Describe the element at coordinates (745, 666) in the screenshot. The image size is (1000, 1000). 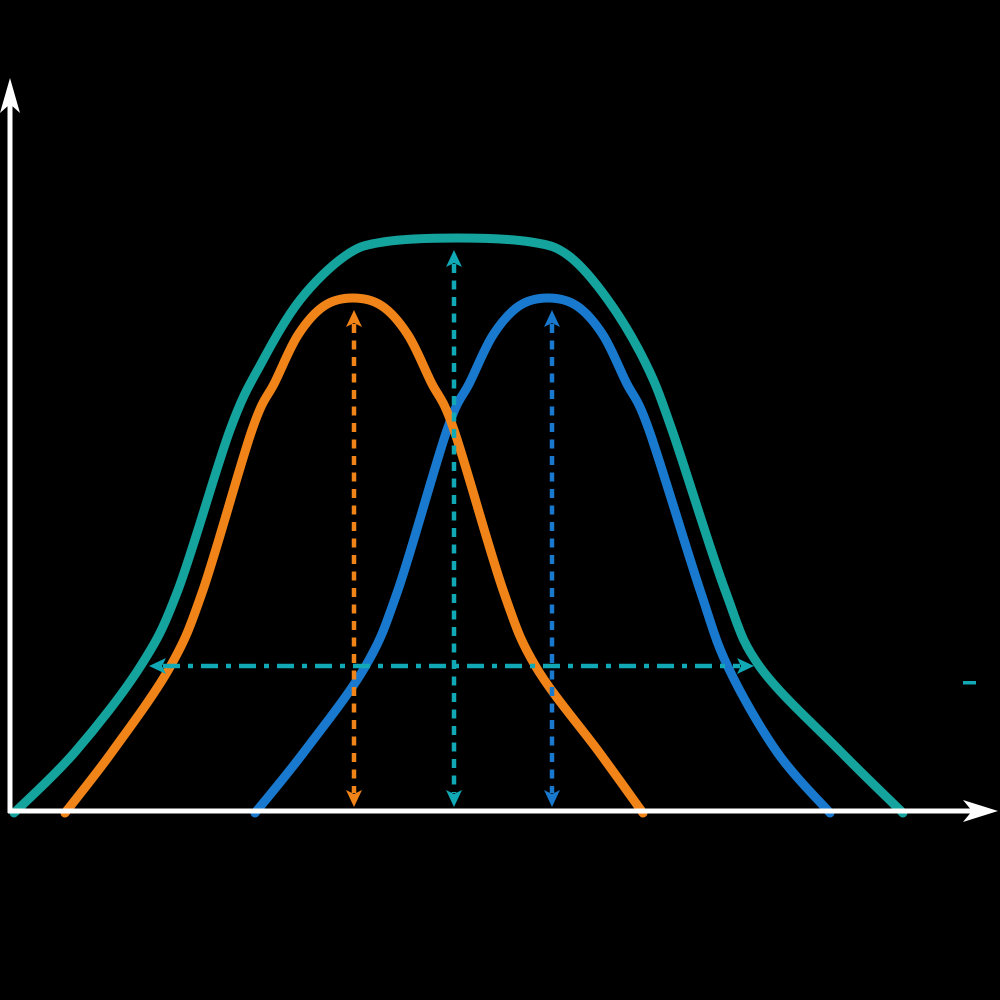
I see `envelope-width-arrow-right-arrowhead-icon` at that location.